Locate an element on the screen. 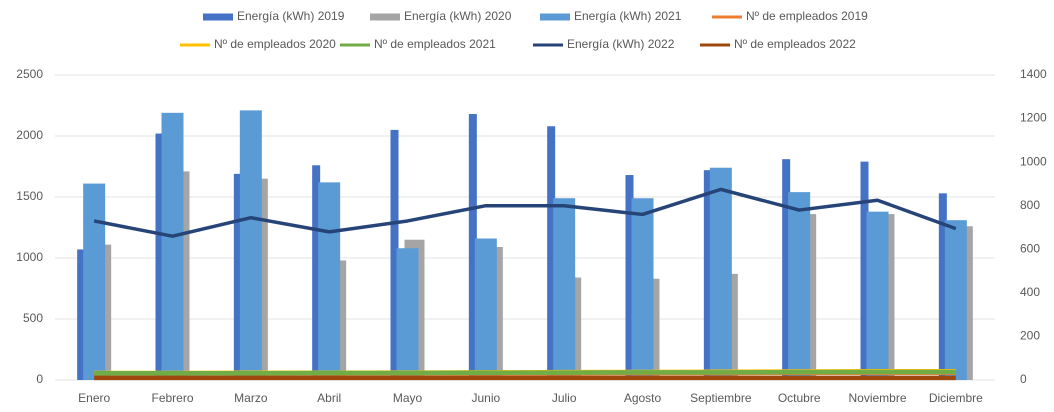 This screenshot has height=412, width=1054. legend-label: Nº de empleados 2021 is located at coordinates (435, 44).